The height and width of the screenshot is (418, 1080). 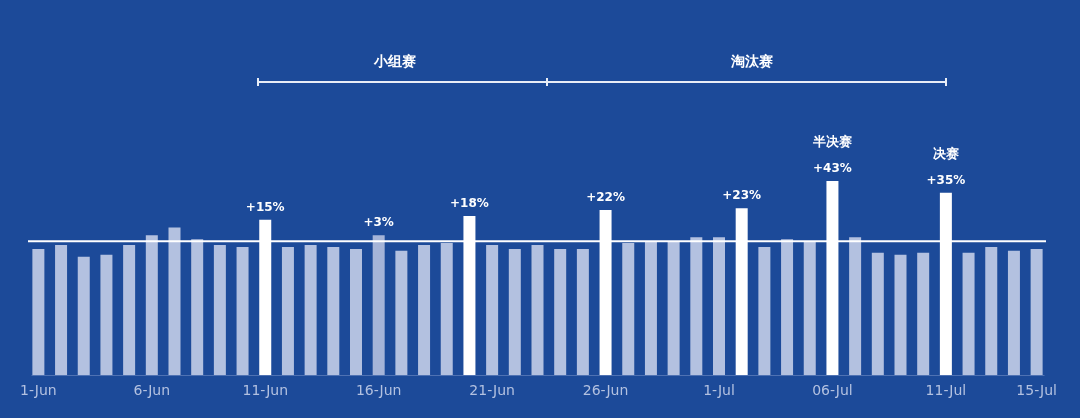 I want to click on text: 决赛, so click(x=945, y=153).